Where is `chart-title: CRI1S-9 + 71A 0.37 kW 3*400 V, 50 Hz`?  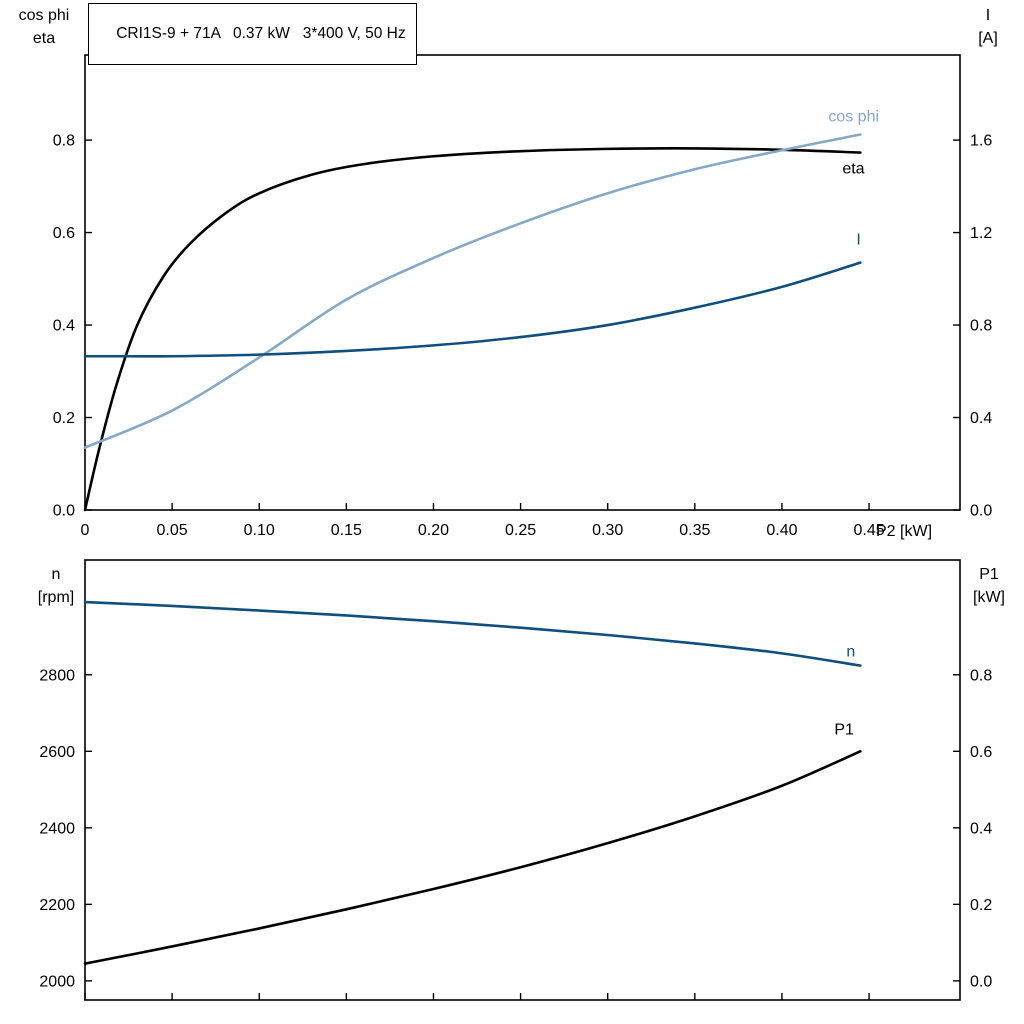 chart-title: CRI1S-9 + 71A 0.37 kW 3*400 V, 50 Hz is located at coordinates (261, 33).